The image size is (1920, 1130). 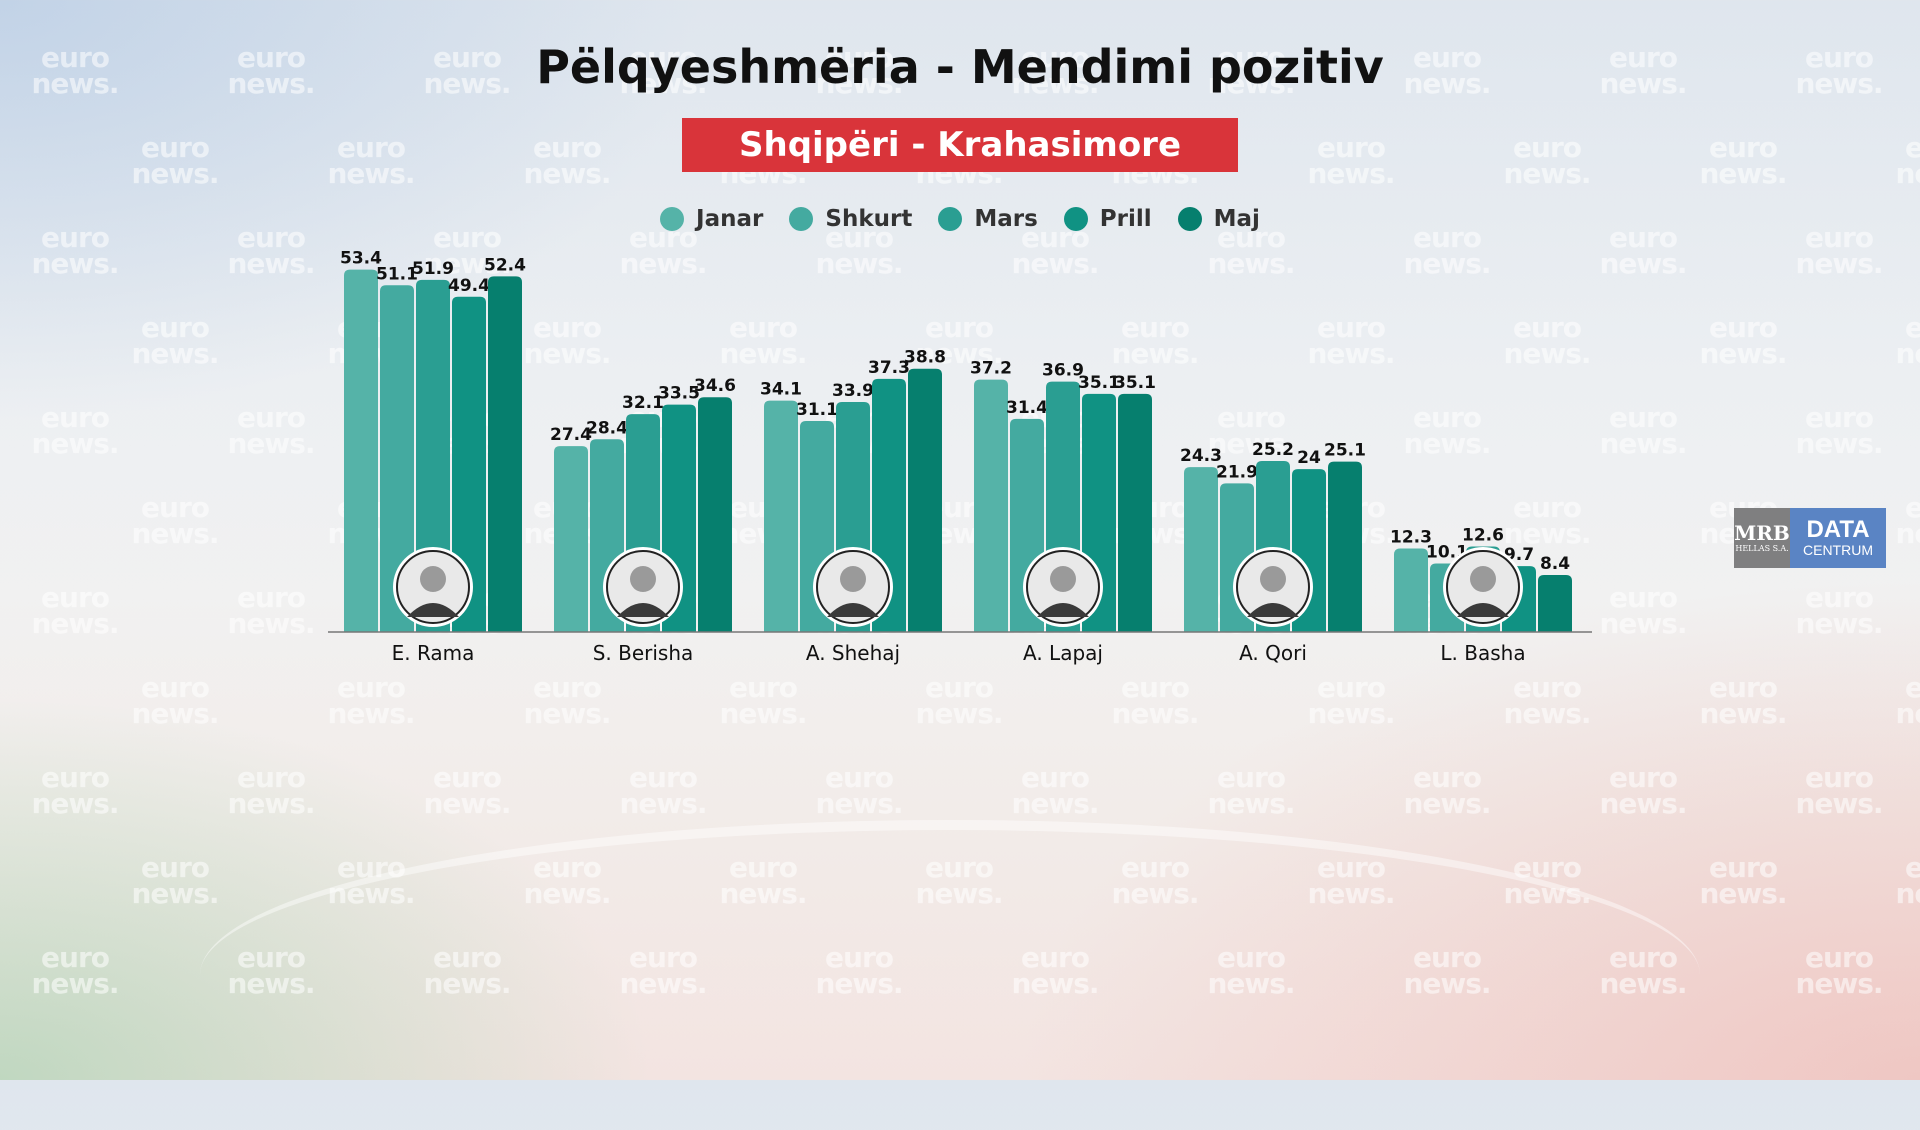 What do you see at coordinates (397, 274) in the screenshot?
I see `data-label: 51.1` at bounding box center [397, 274].